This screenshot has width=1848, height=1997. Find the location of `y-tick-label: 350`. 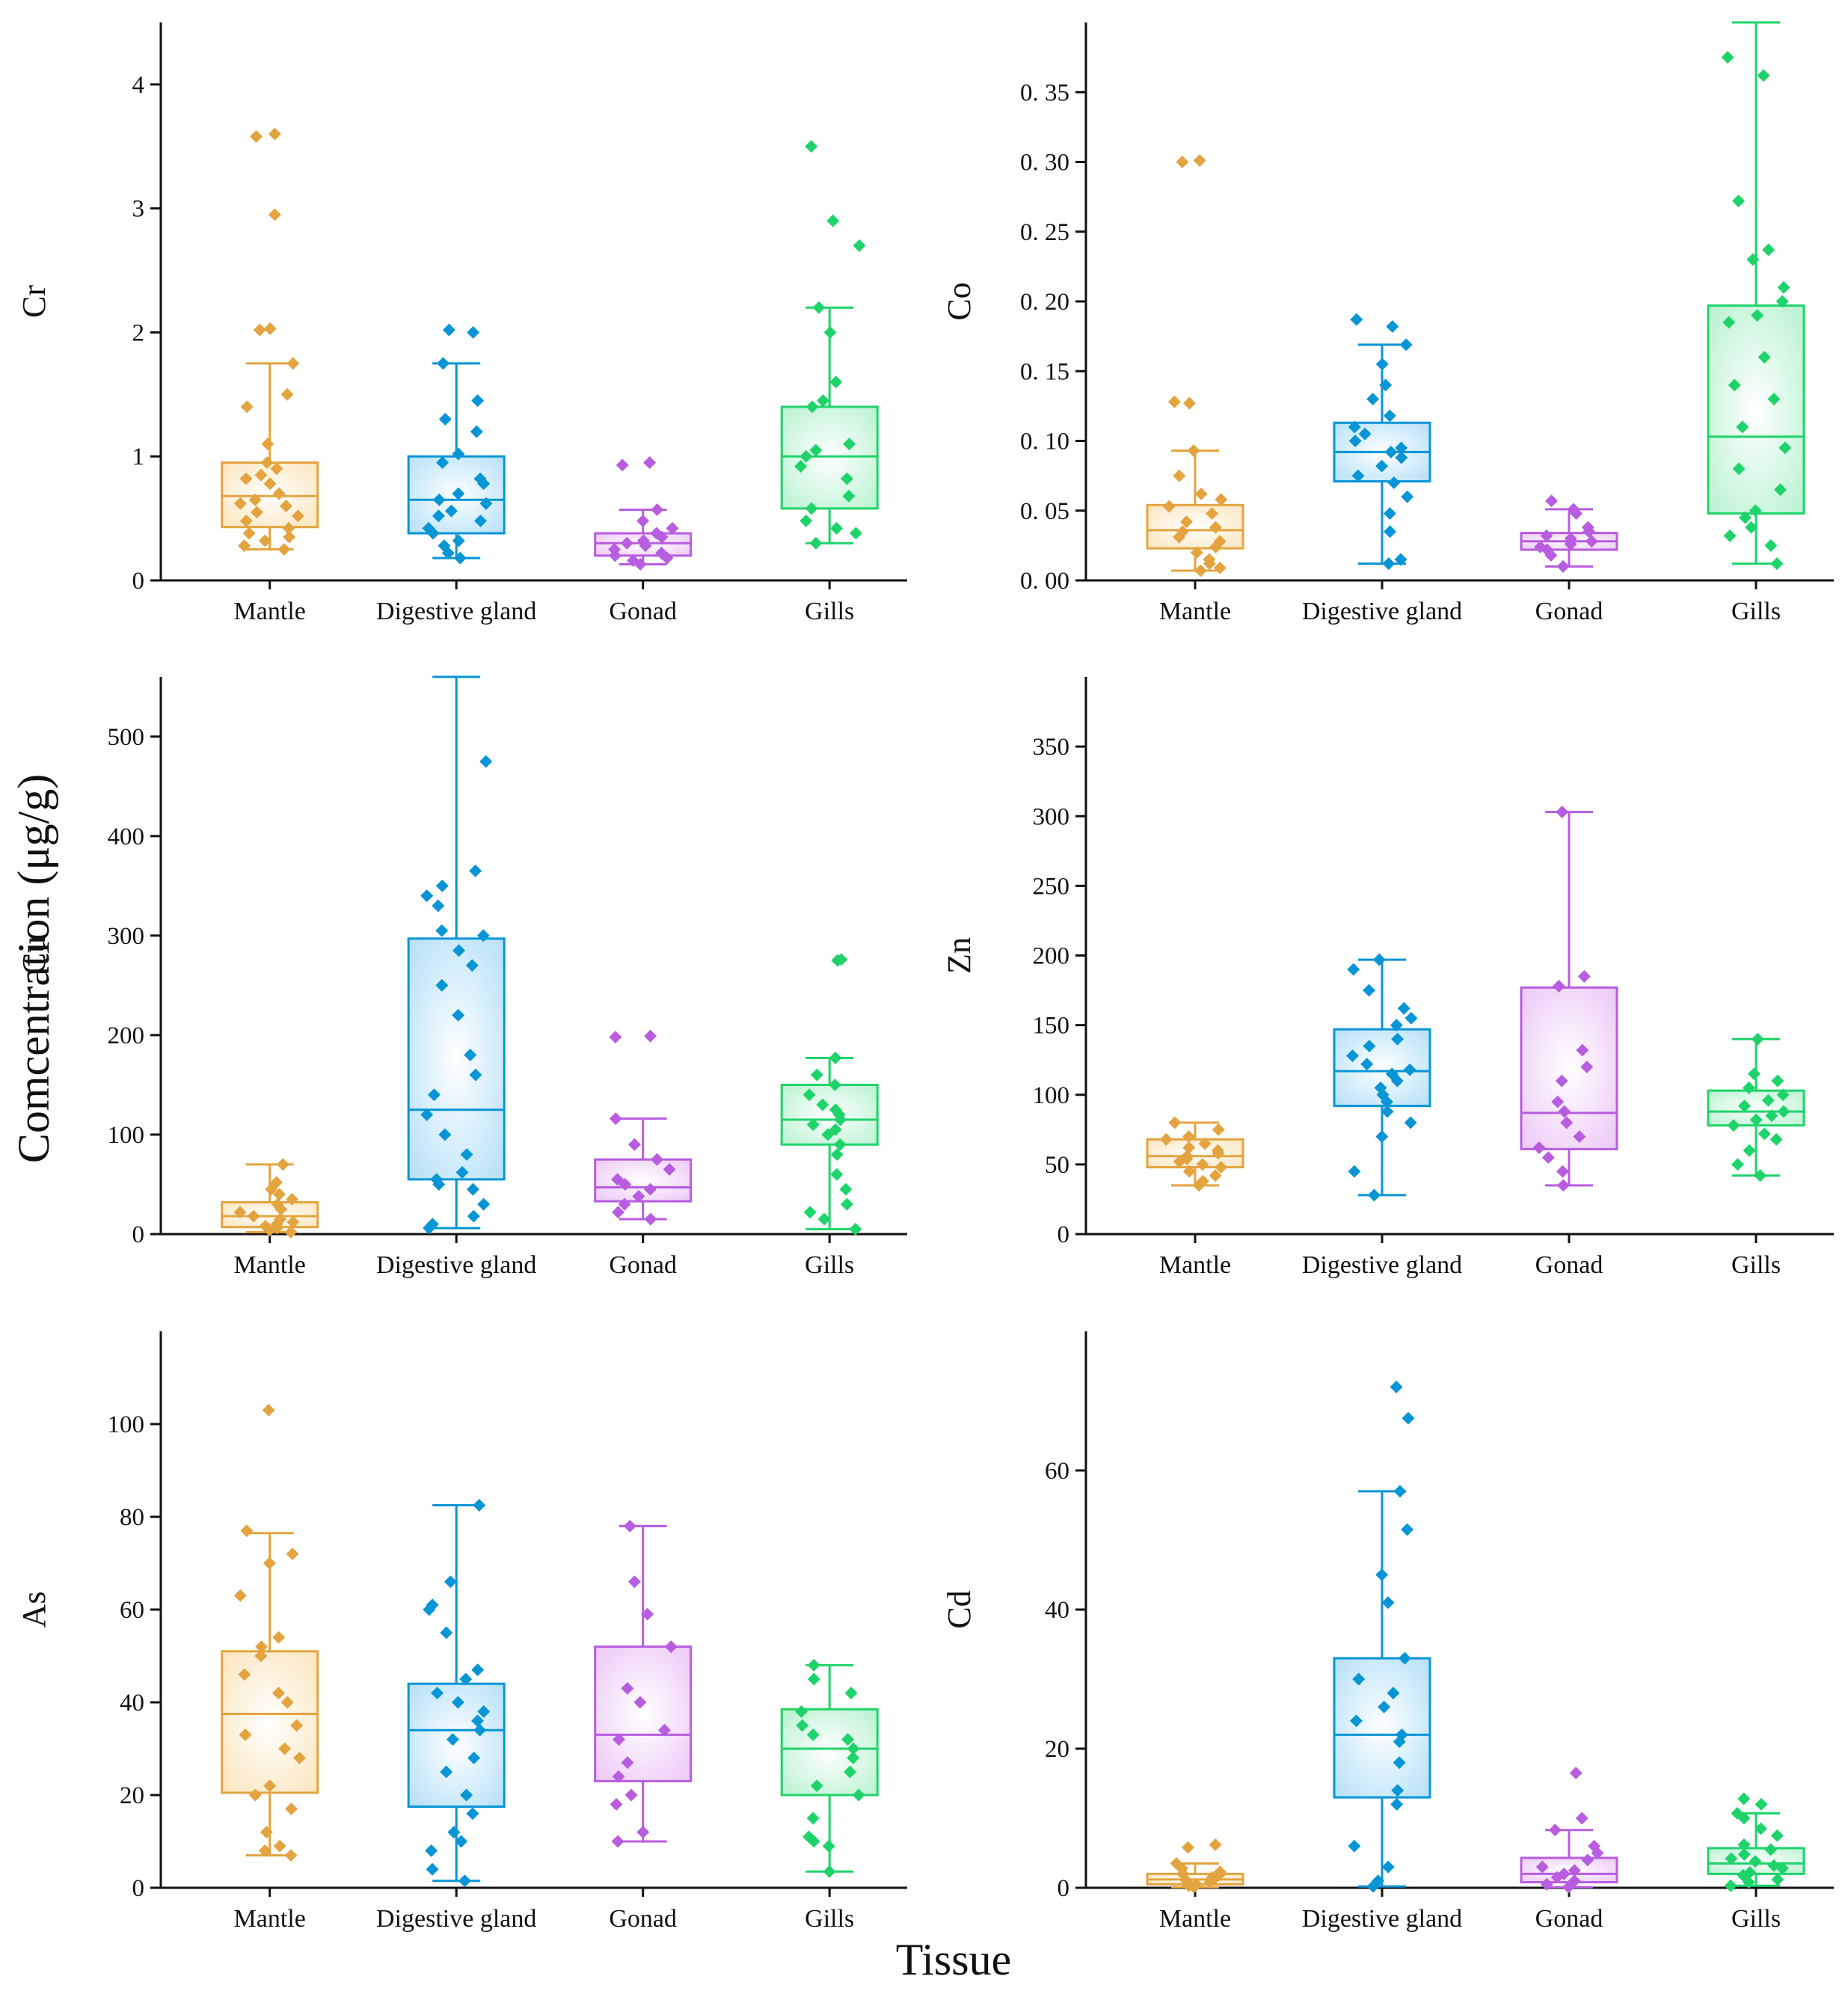

y-tick-label: 350 is located at coordinates (1051, 747).